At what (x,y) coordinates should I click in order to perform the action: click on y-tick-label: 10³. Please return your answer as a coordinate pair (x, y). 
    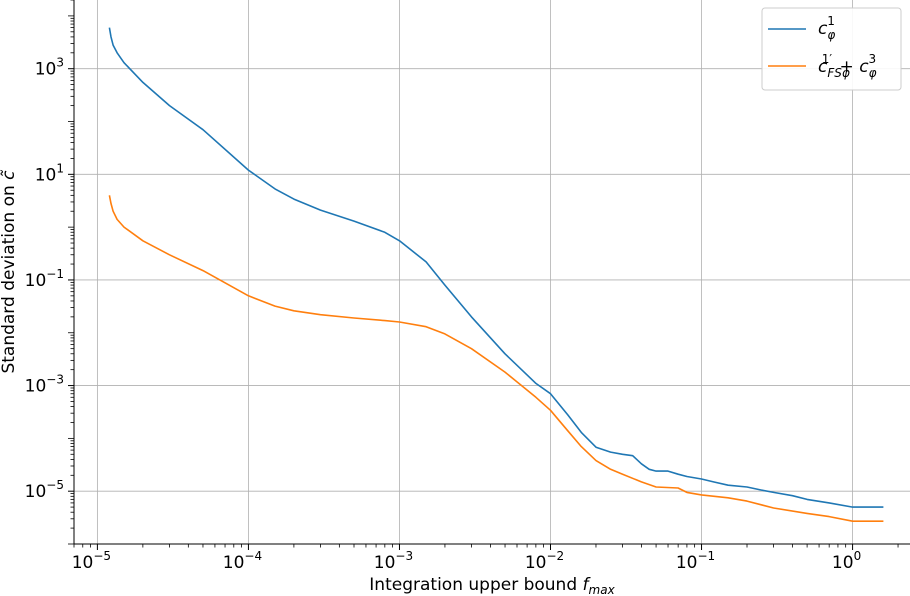
    Looking at the image, I should click on (49, 68).